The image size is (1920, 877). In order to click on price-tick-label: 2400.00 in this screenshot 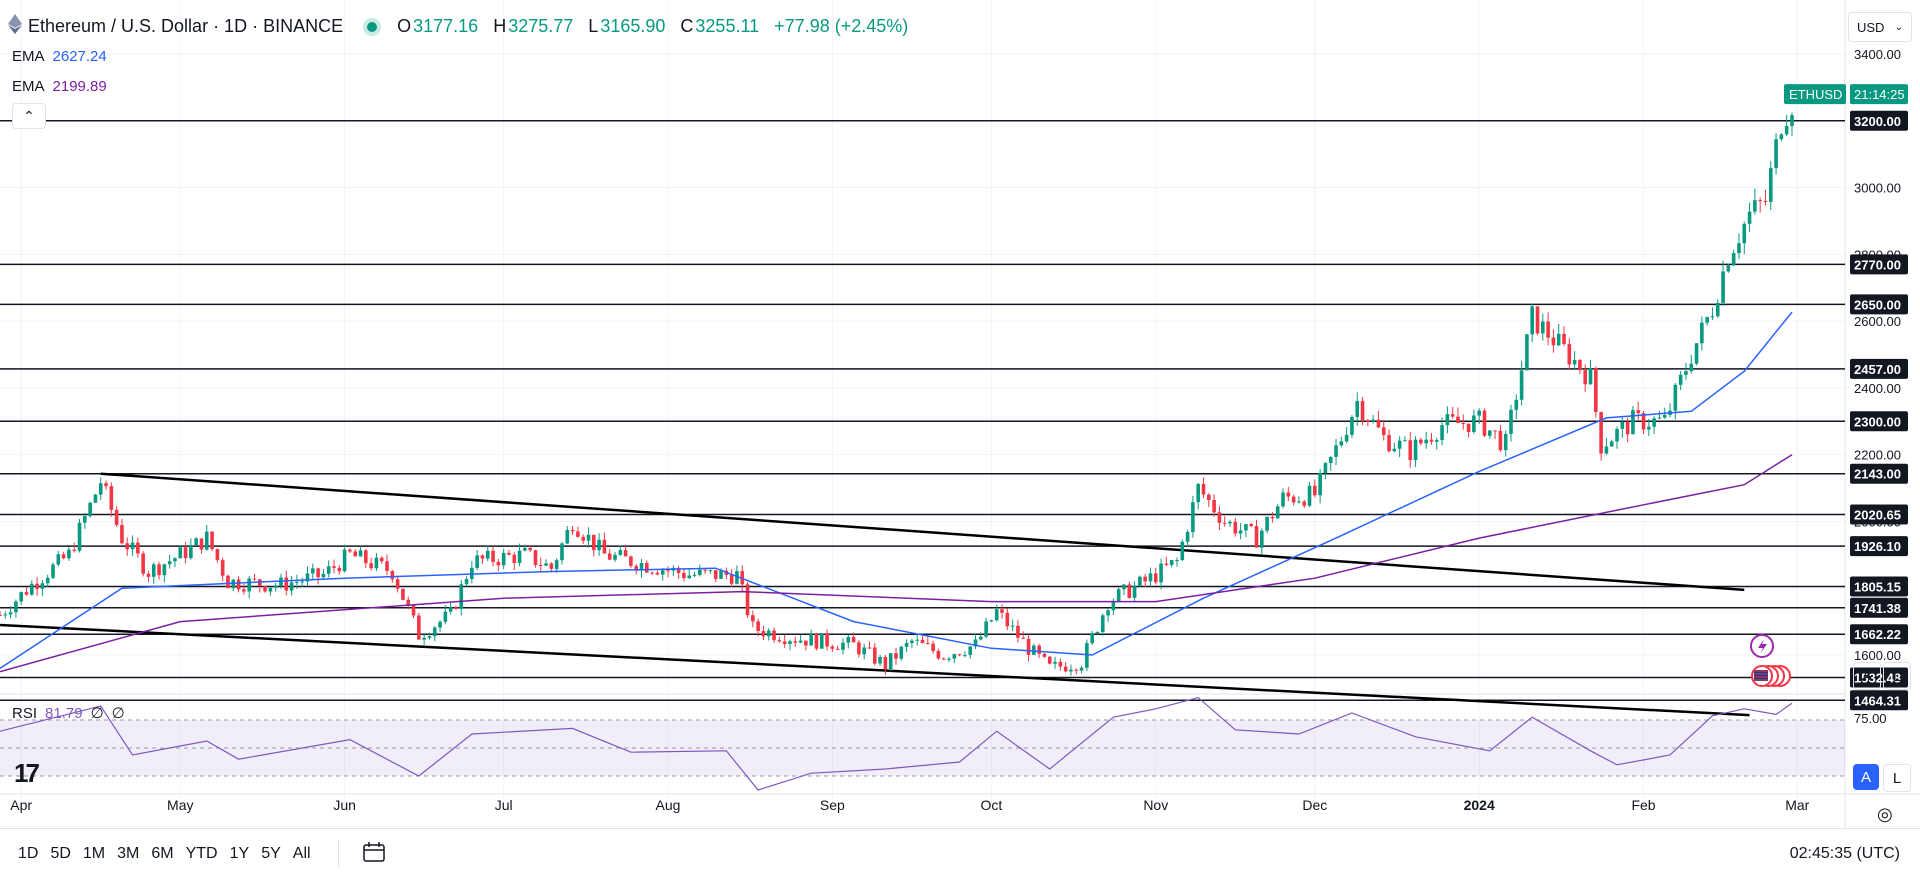, I will do `click(1877, 388)`.